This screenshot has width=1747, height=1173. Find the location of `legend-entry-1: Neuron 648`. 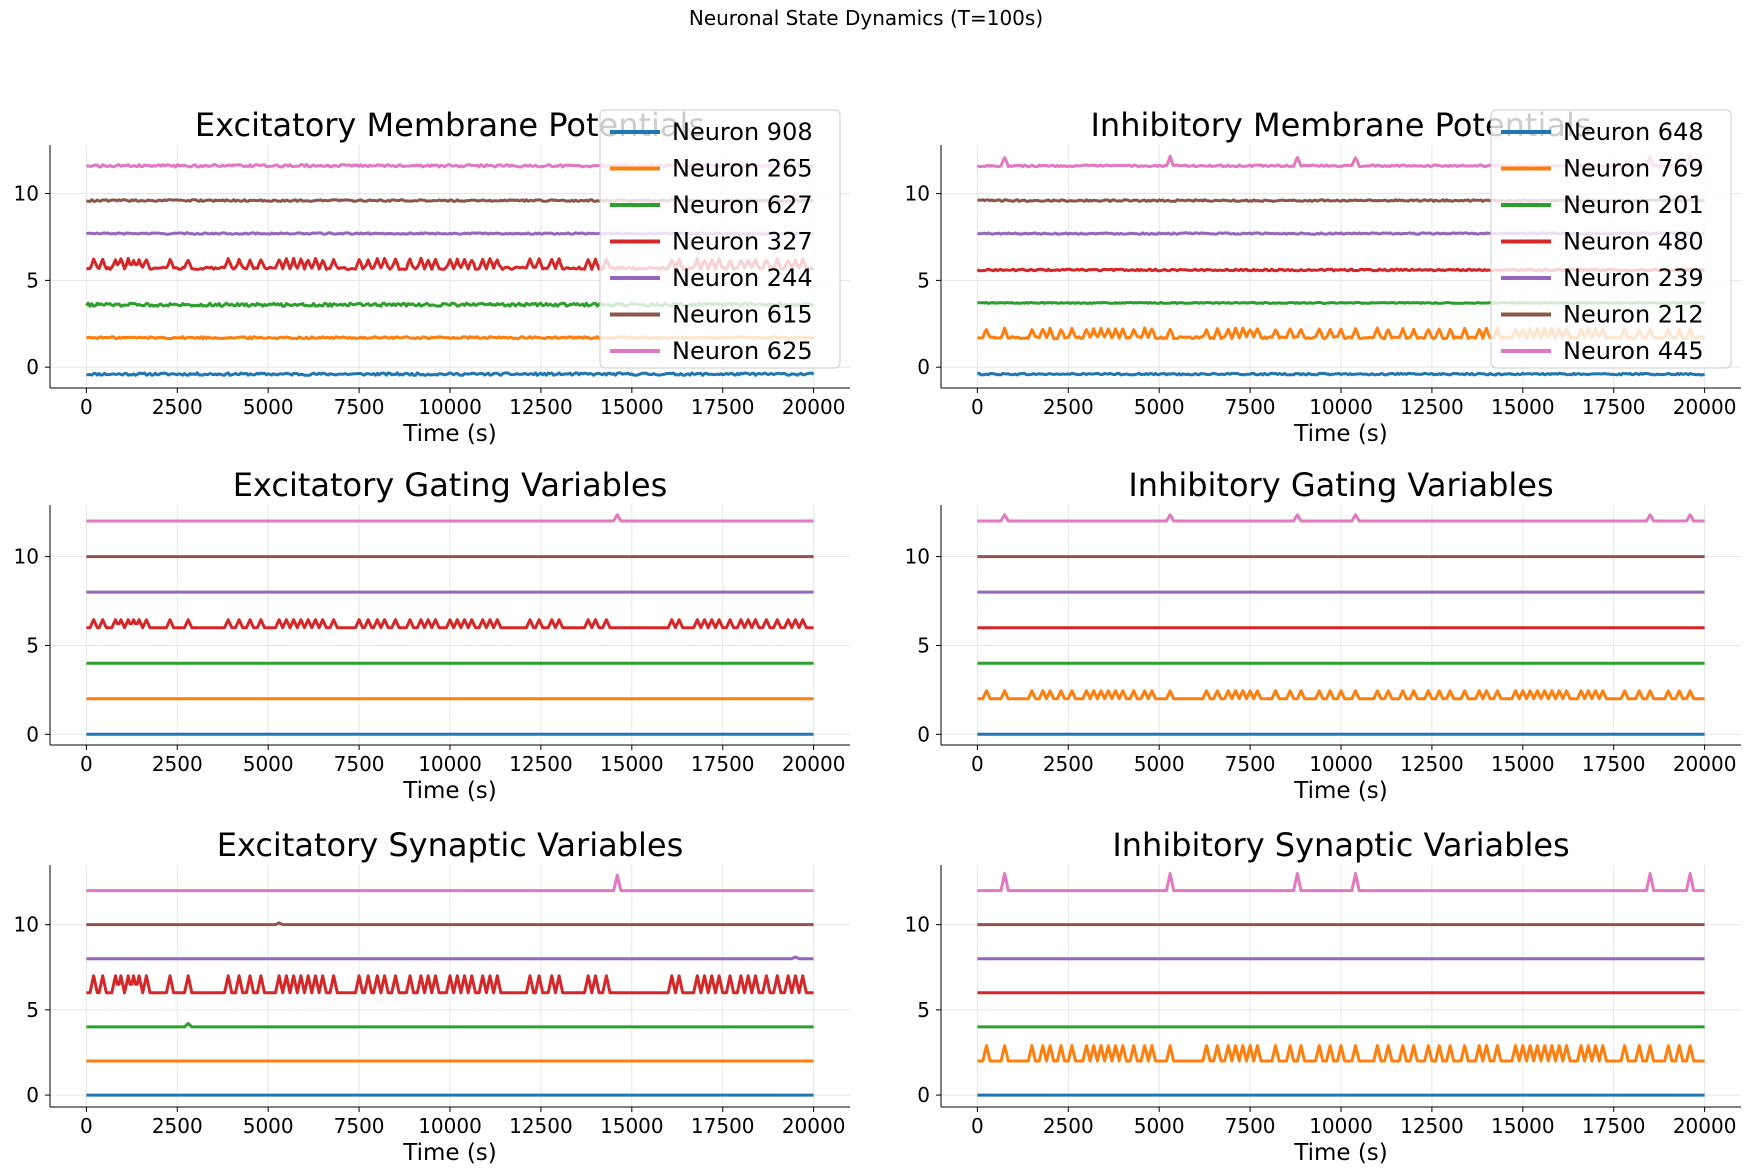

legend-entry-1: Neuron 648 is located at coordinates (1633, 132).